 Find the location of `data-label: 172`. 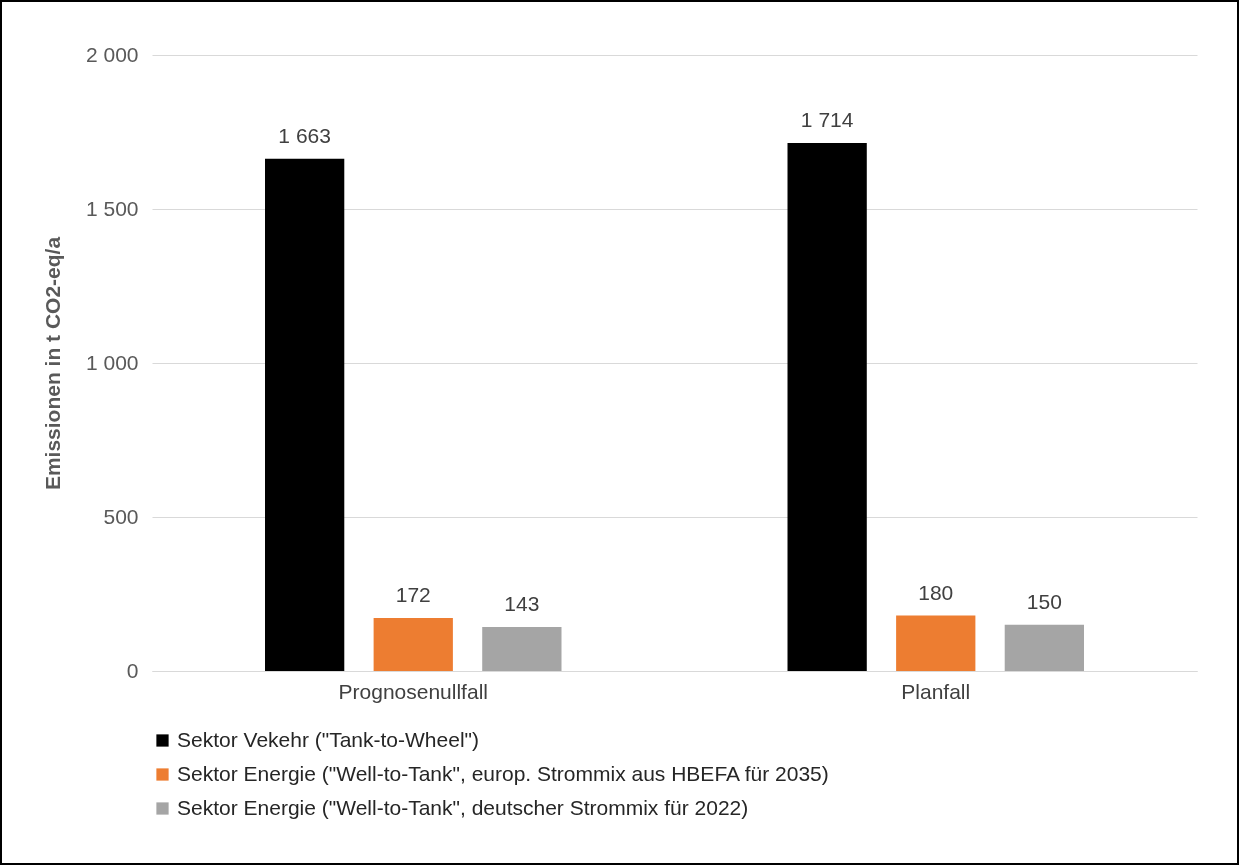

data-label: 172 is located at coordinates (413, 595).